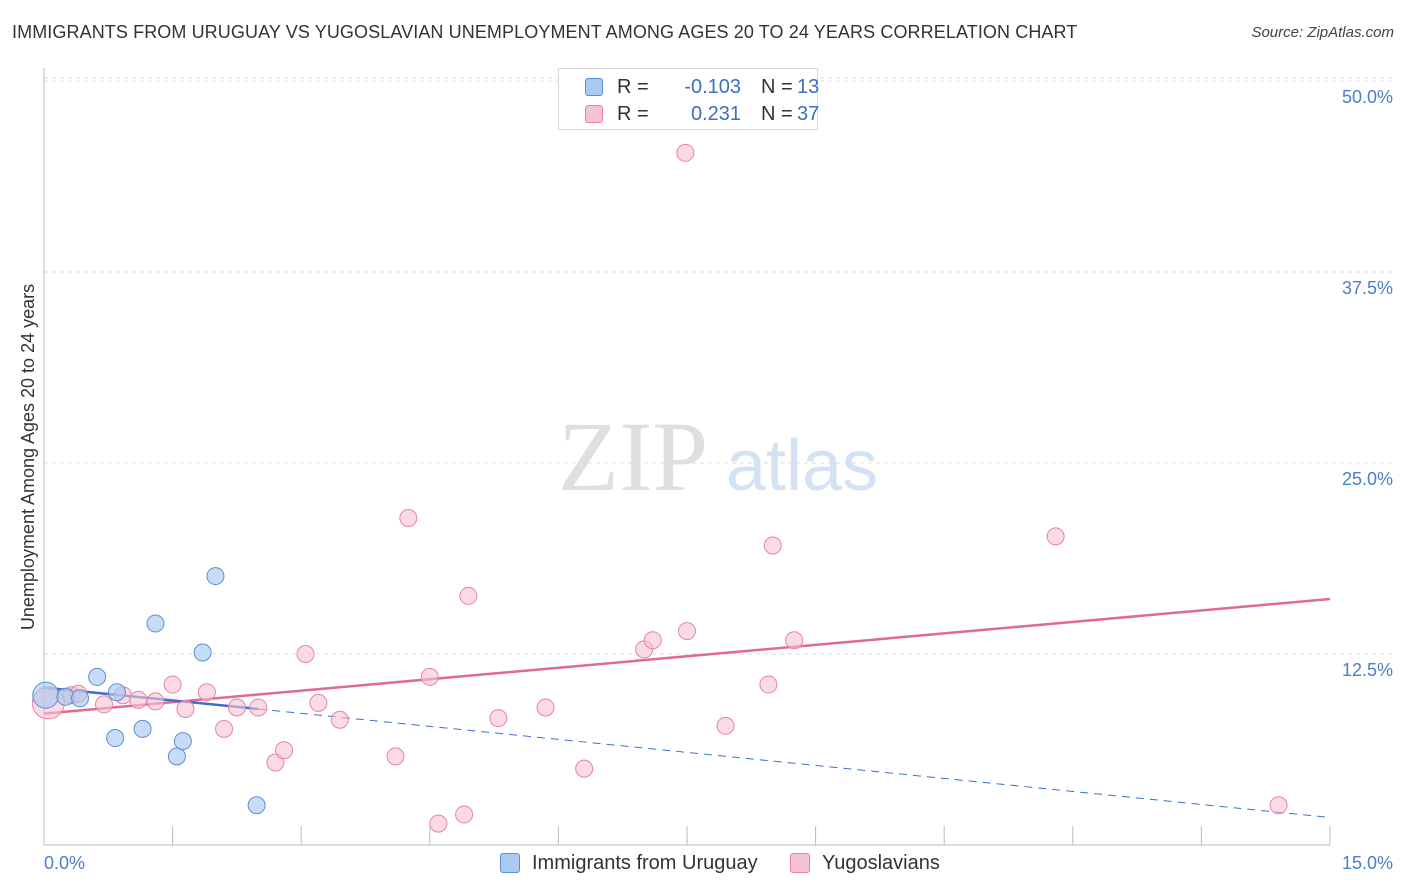  What do you see at coordinates (794, 763) in the screenshot?
I see `uruguay-trend-extension` at bounding box center [794, 763].